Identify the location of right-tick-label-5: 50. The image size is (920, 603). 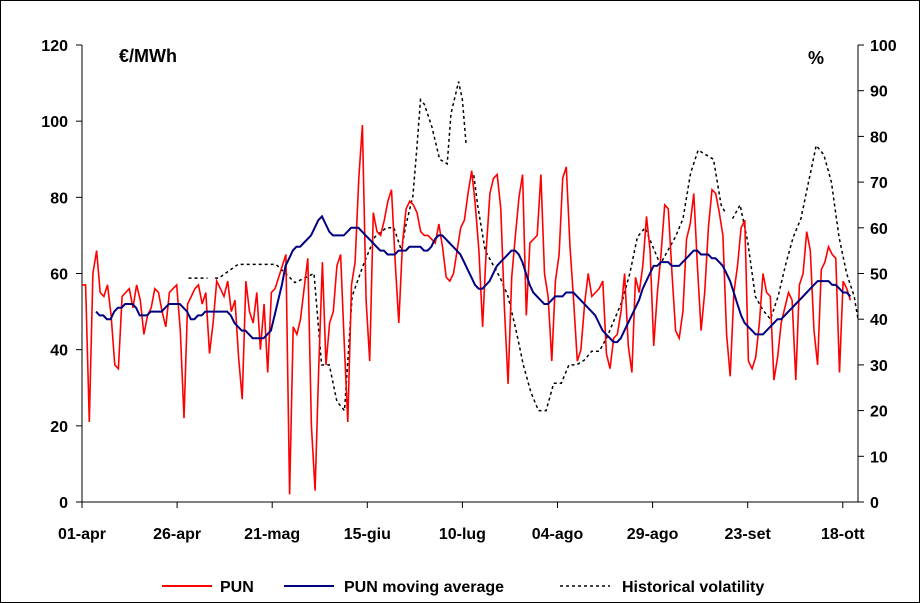
(879, 275).